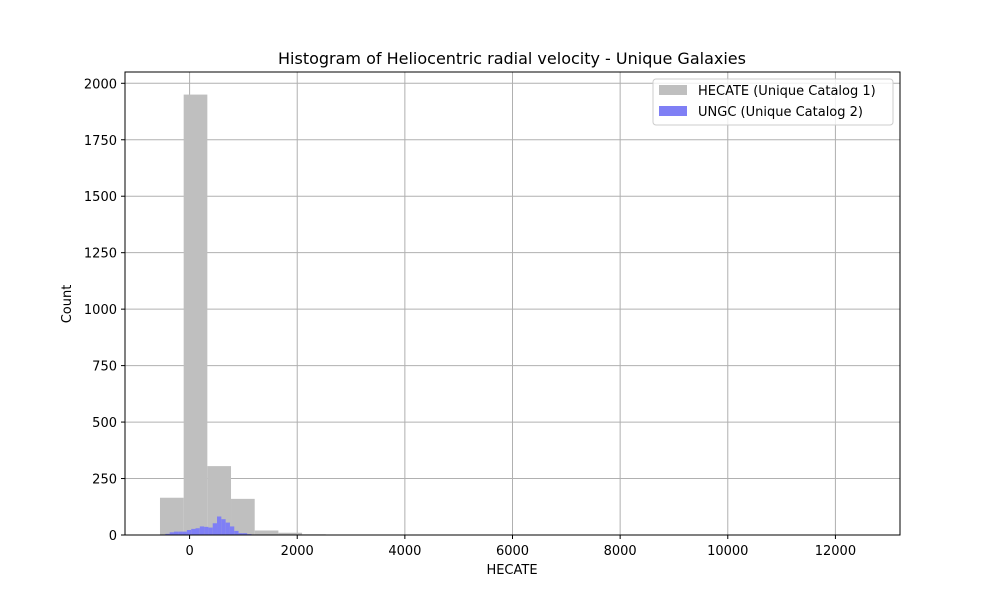 This screenshot has width=1000, height=600. I want to click on y-tick-label: 1250, so click(100, 254).